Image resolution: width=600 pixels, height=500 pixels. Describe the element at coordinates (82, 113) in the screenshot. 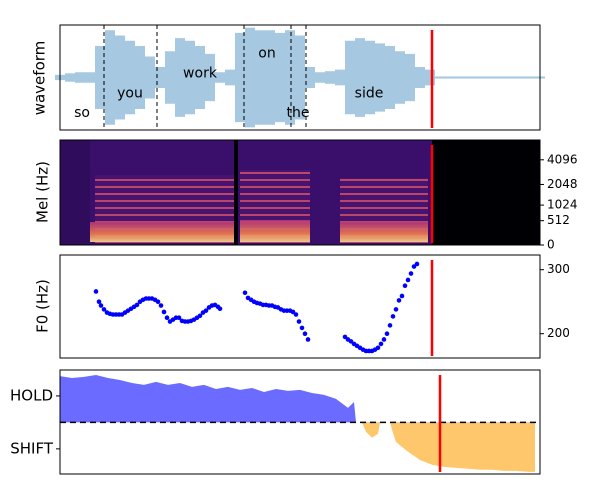

I see `word-label: so` at that location.